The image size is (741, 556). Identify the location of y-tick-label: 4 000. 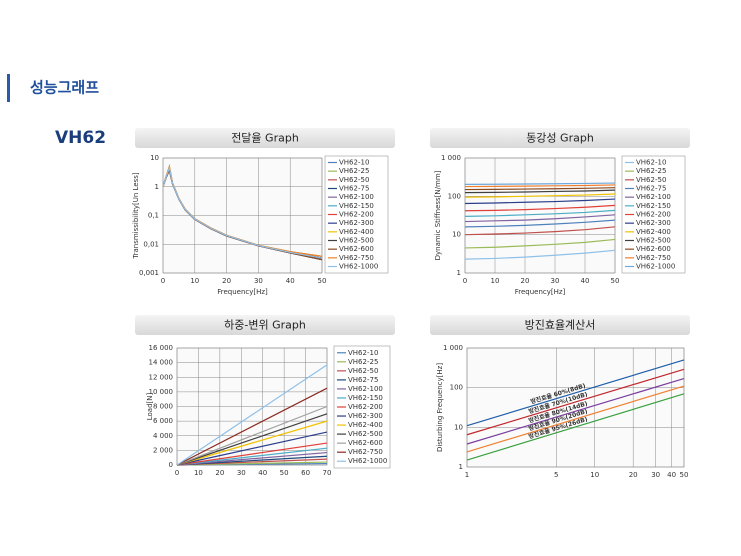
(163, 436).